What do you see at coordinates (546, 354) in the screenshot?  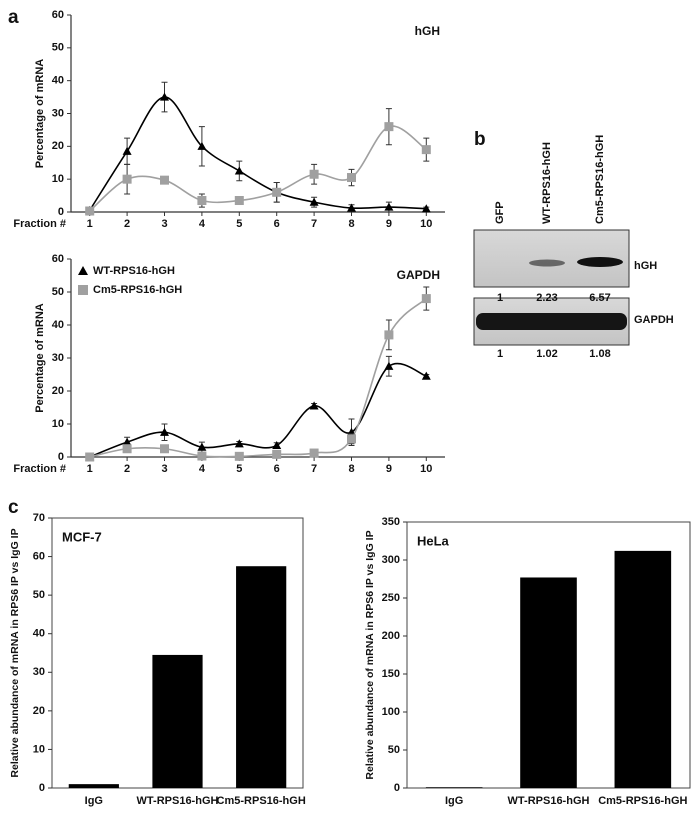 I see `quantity: 1.02` at bounding box center [546, 354].